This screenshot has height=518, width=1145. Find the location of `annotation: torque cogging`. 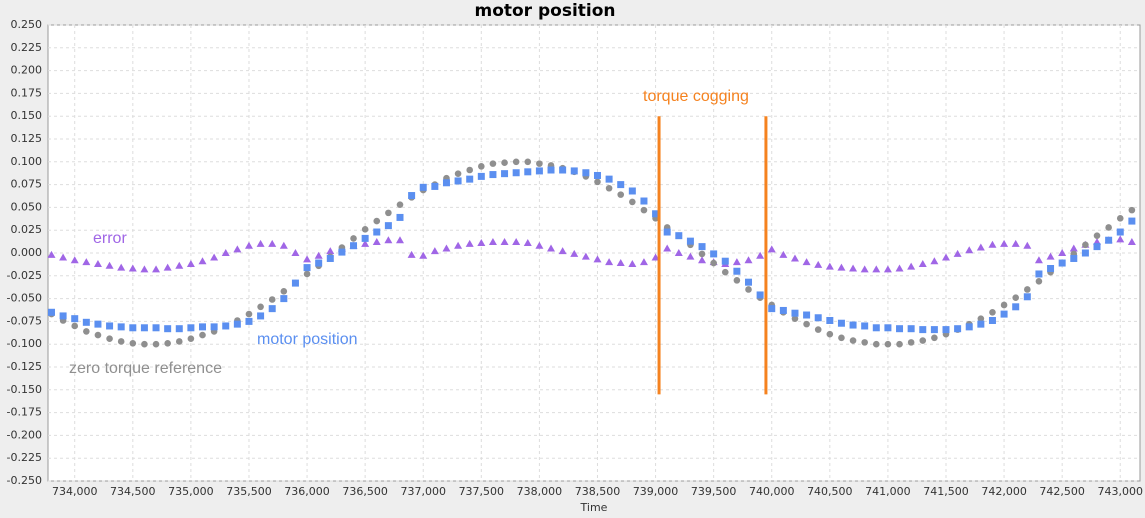

annotation: torque cogging is located at coordinates (696, 96).